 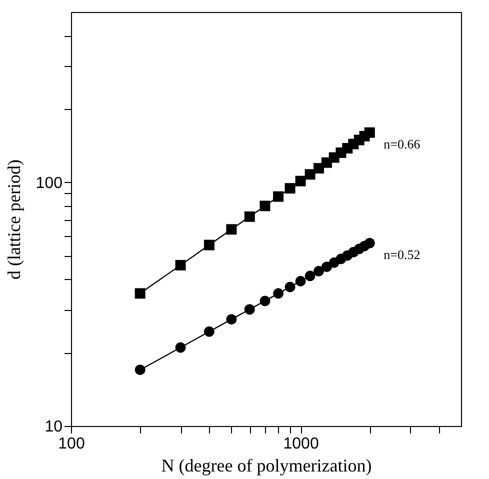 What do you see at coordinates (53, 427) in the screenshot?
I see `y-tick-label: 10` at bounding box center [53, 427].